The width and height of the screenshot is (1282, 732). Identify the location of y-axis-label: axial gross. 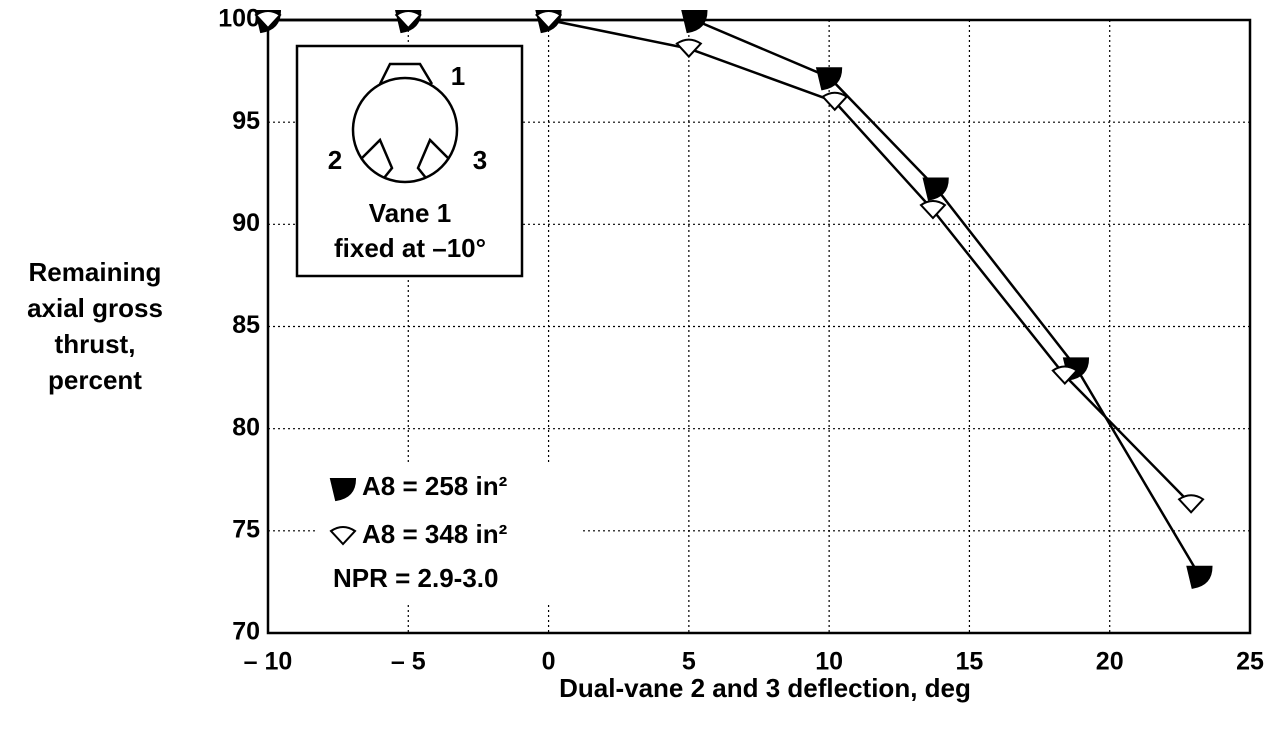
(95, 308).